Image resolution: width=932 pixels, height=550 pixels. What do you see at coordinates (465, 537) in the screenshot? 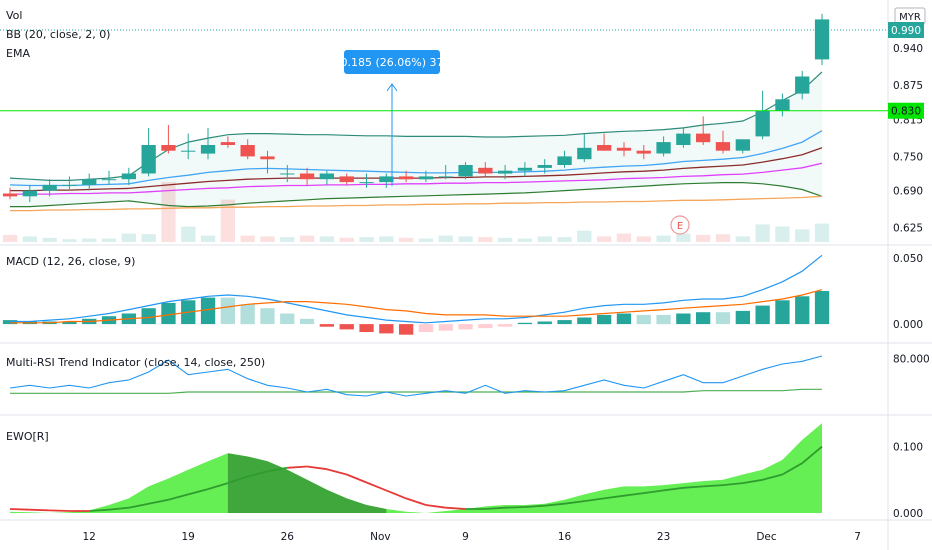
I see `x-axis-tick: 9` at bounding box center [465, 537].